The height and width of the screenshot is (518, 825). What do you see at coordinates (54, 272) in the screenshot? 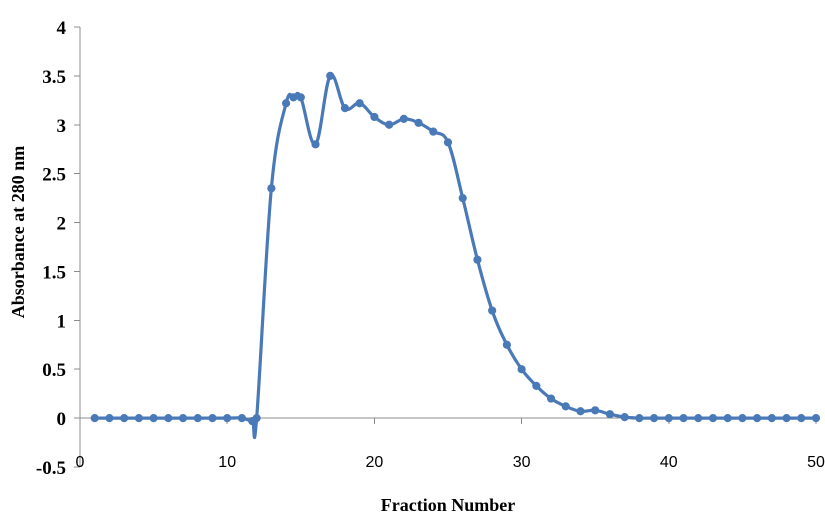
I see `y-tick-label: 1.5` at bounding box center [54, 272].